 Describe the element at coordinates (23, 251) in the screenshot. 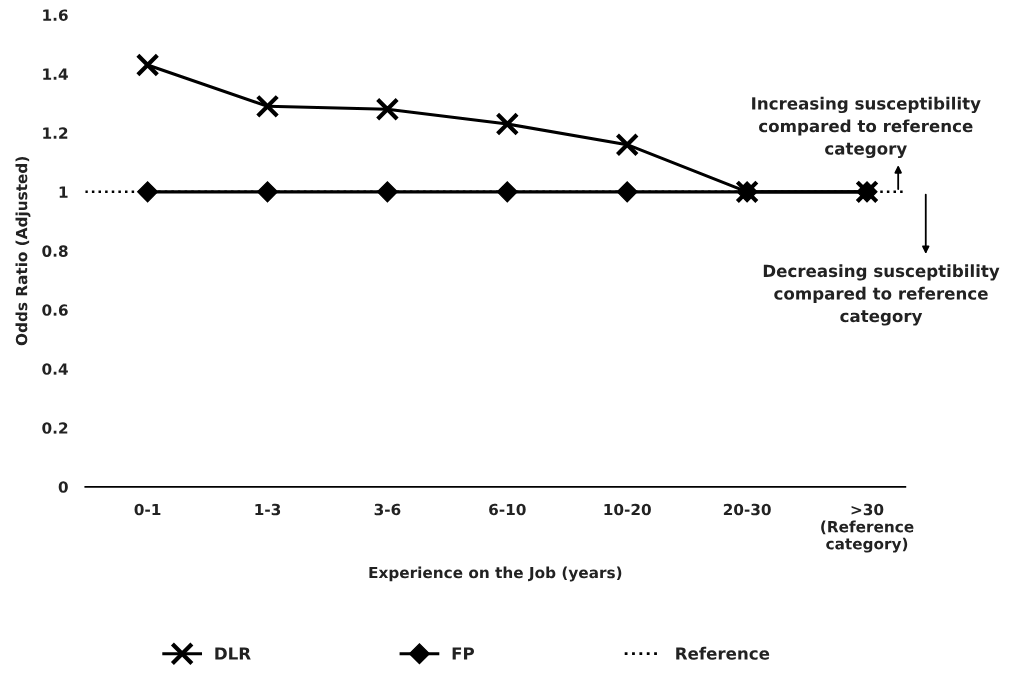

I see `y-axis-title: Odds Ratio (Adjusted)` at that location.